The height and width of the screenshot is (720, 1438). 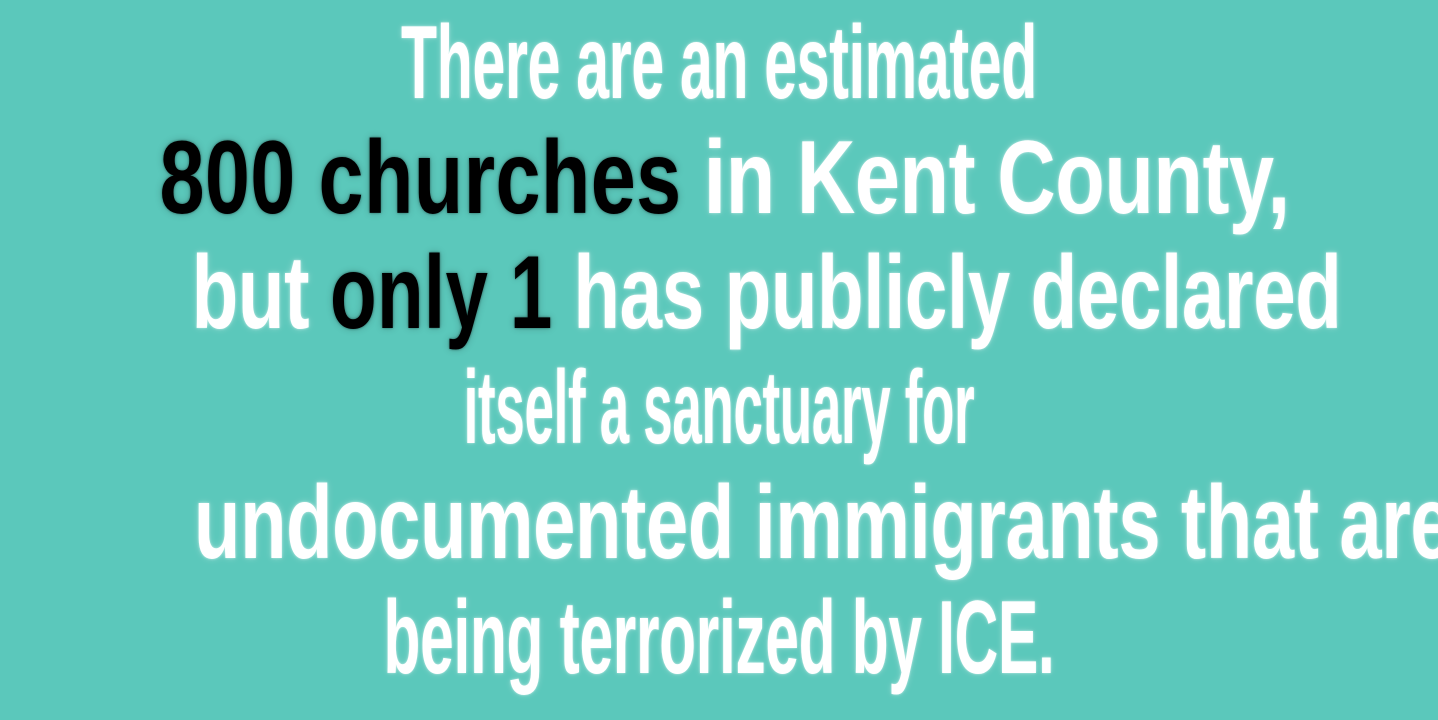 What do you see at coordinates (985, 178) in the screenshot?
I see `headline-line-2-text: in Kent County,` at bounding box center [985, 178].